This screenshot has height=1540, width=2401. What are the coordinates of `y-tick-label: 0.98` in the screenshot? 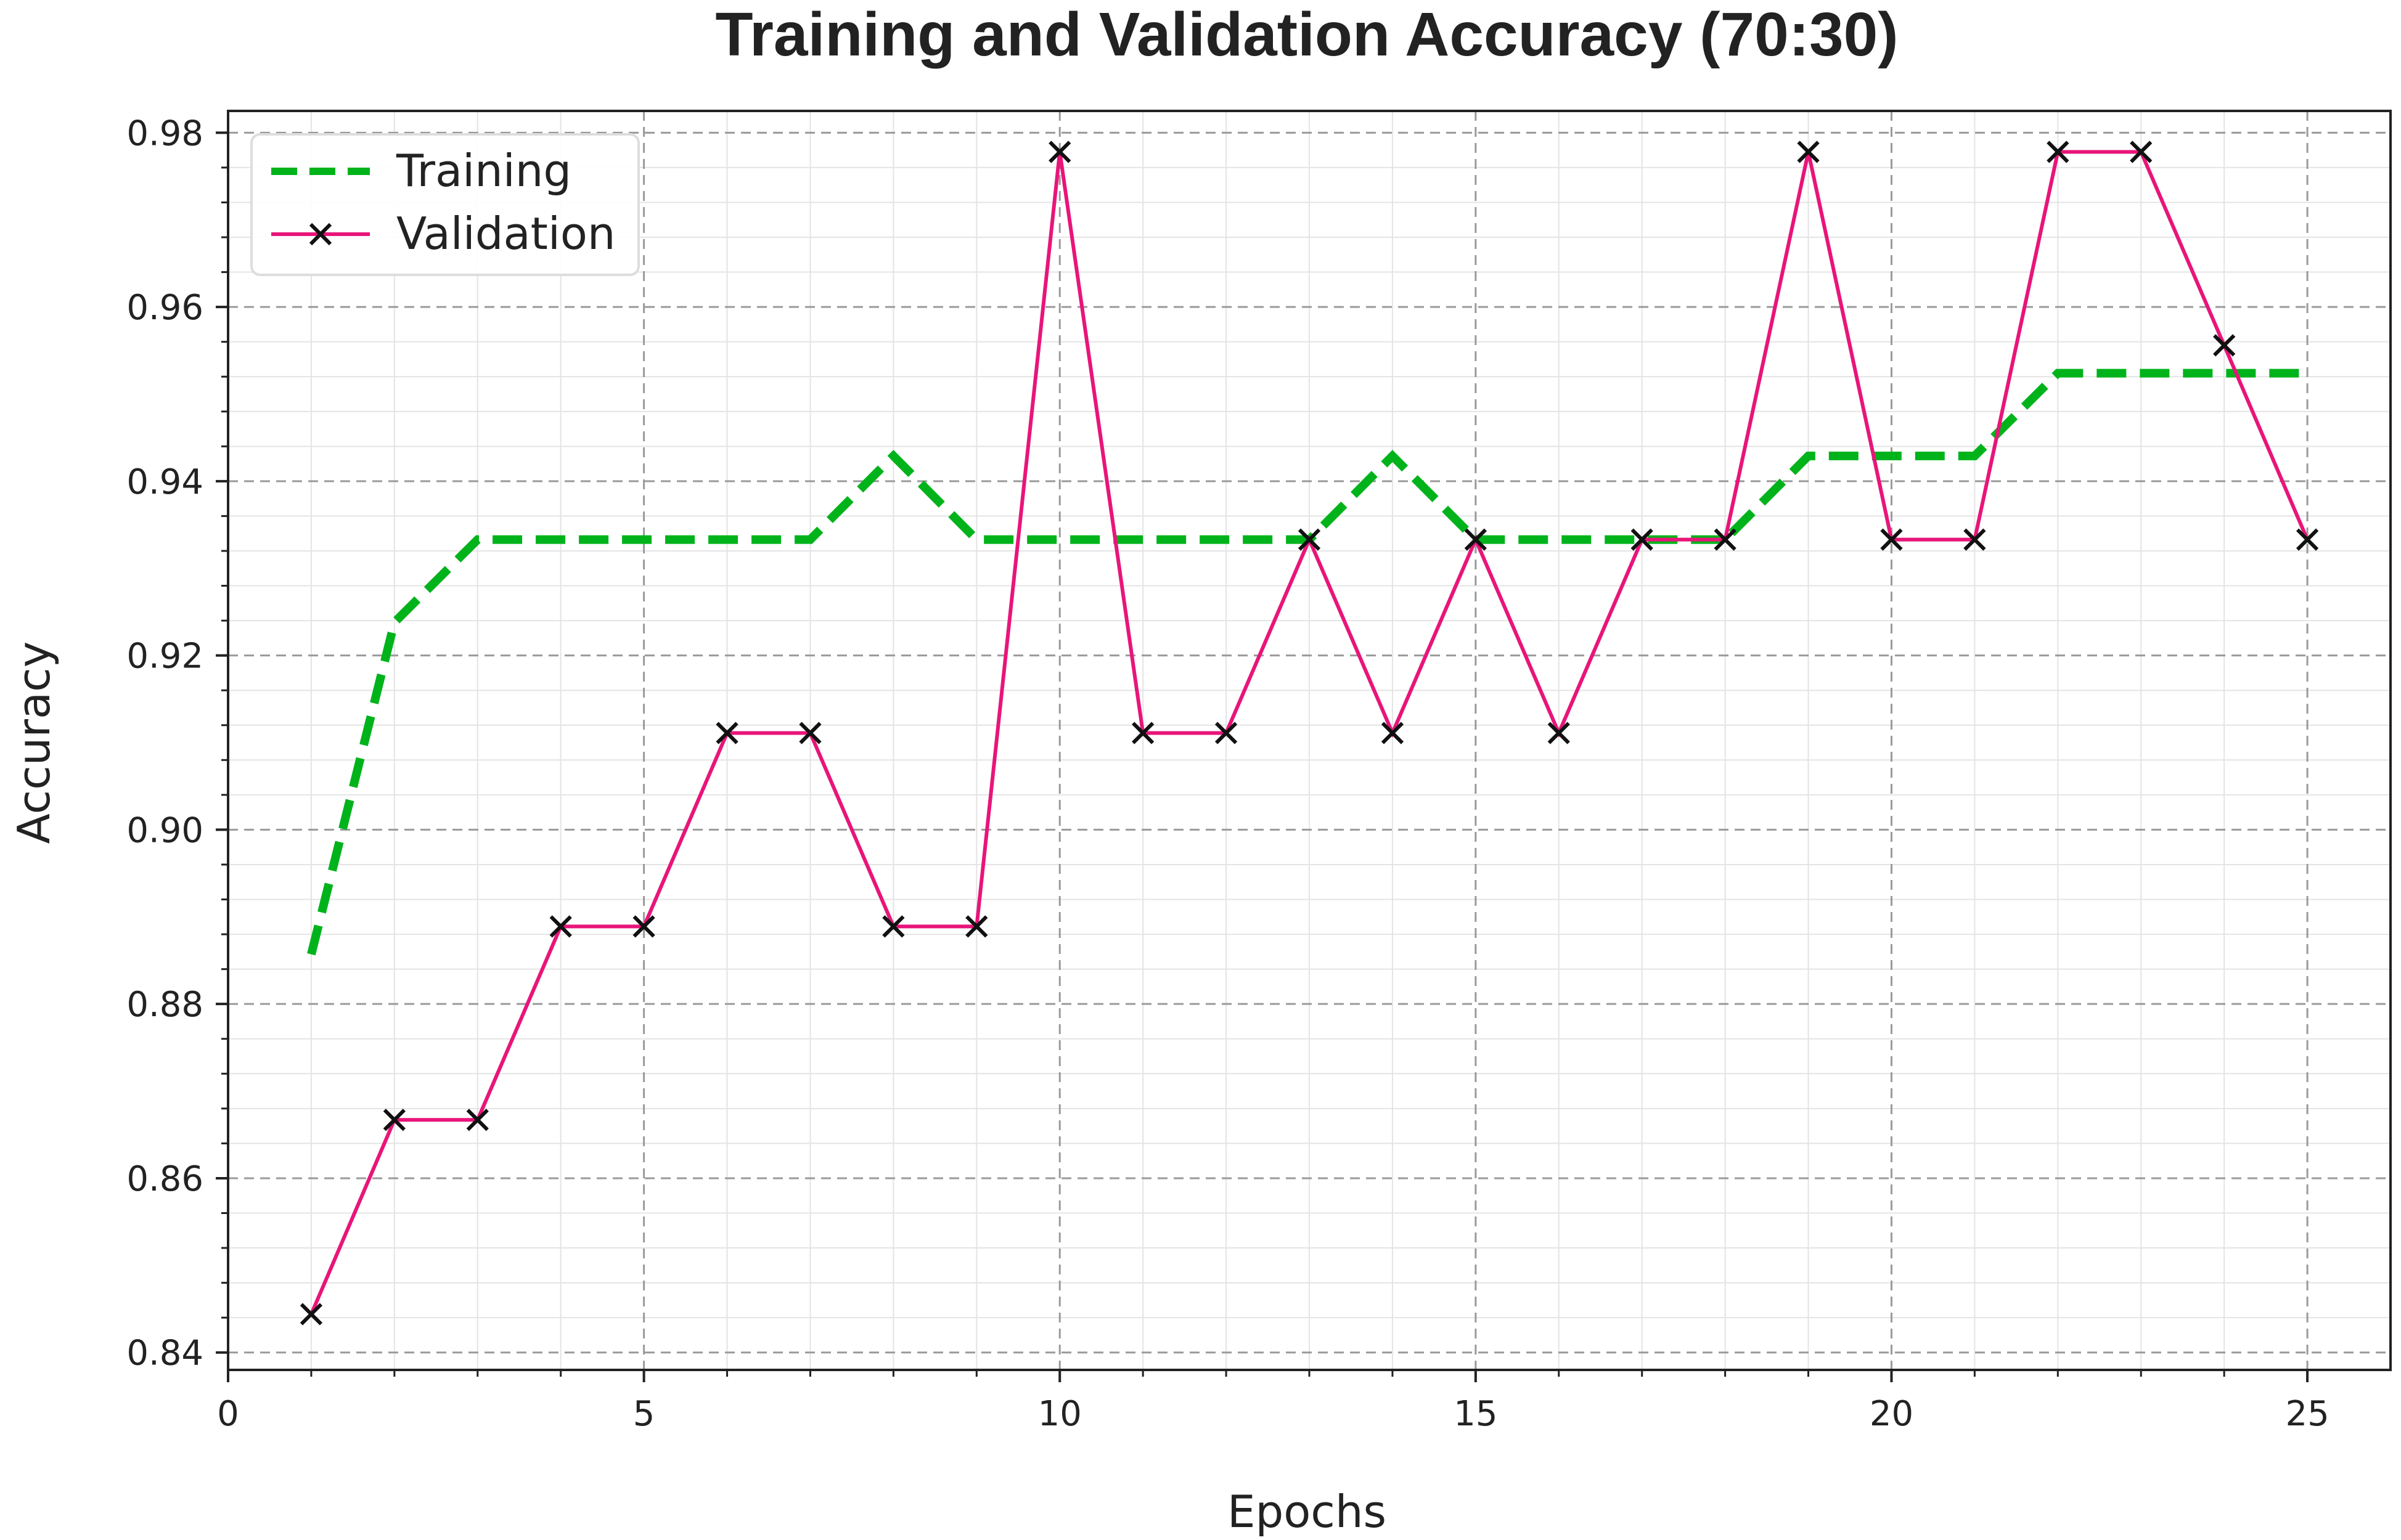 It's located at (164, 133).